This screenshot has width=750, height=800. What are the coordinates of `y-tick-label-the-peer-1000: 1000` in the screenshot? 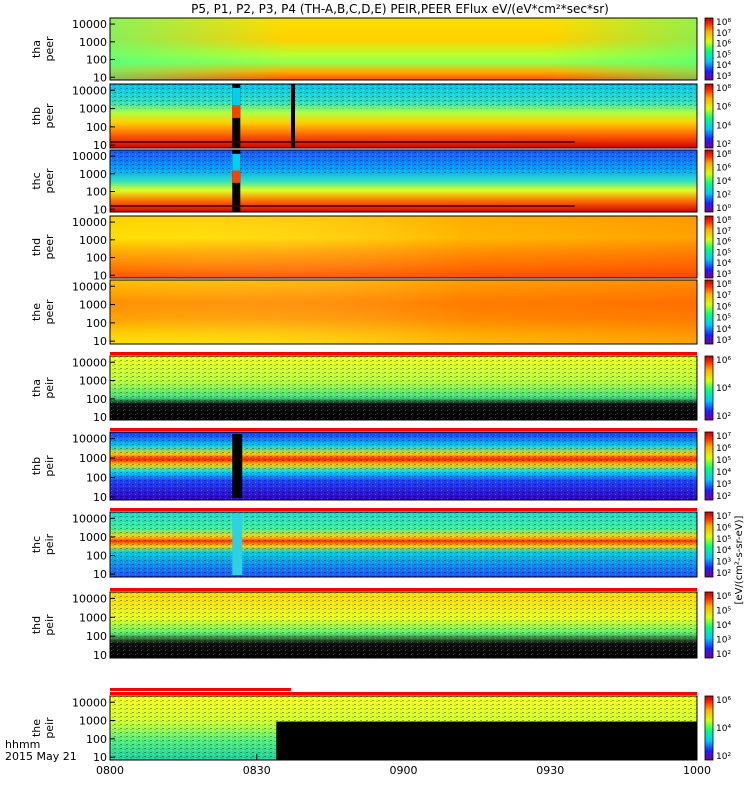 It's located at (93, 305).